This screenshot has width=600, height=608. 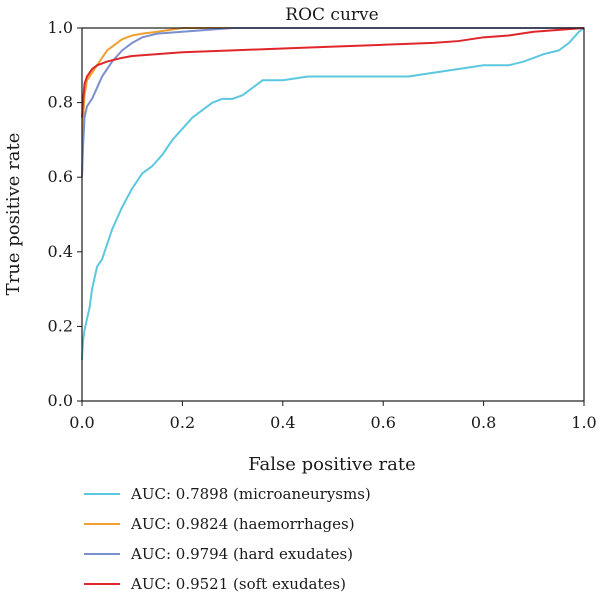 I want to click on x-tick-label: 0.6, so click(x=382, y=422).